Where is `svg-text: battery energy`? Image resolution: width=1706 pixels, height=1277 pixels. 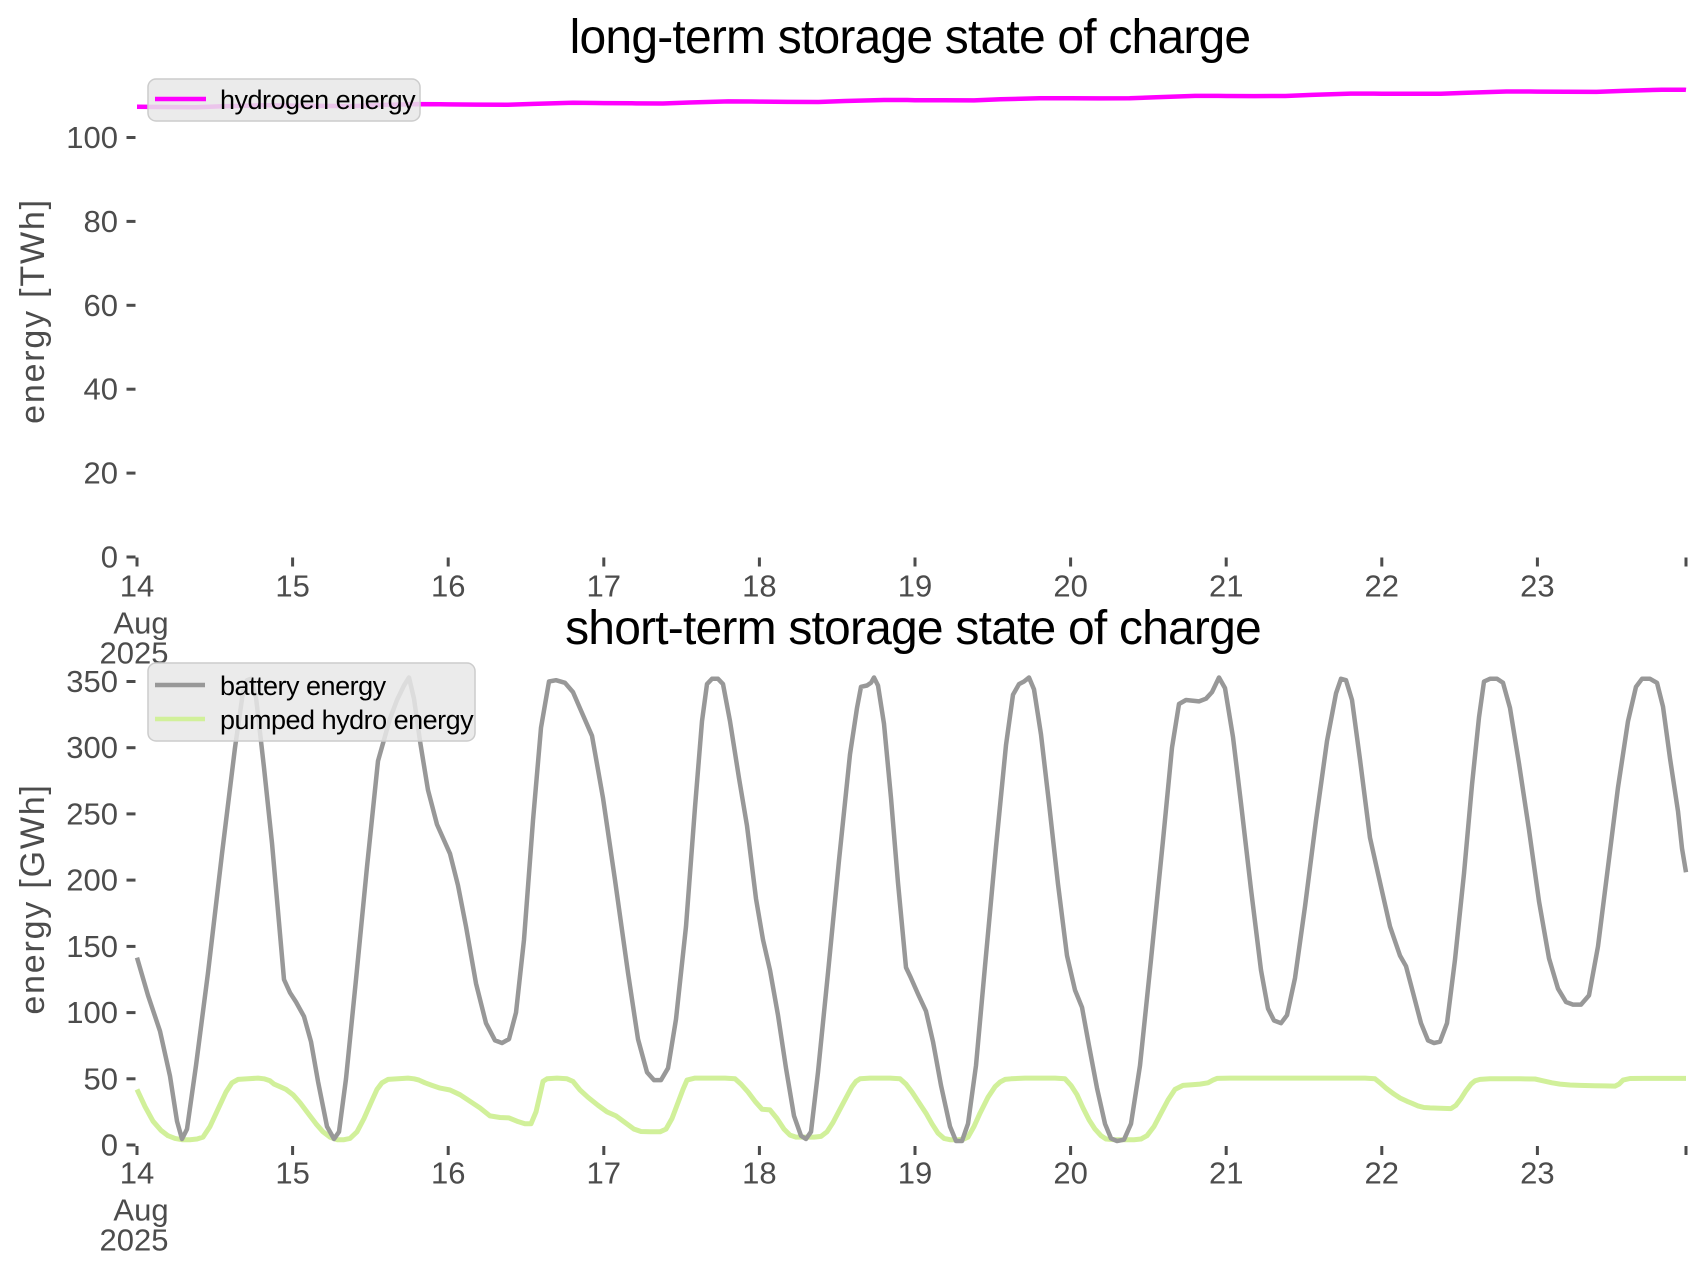 svg-text: battery energy is located at coordinates (303, 686).